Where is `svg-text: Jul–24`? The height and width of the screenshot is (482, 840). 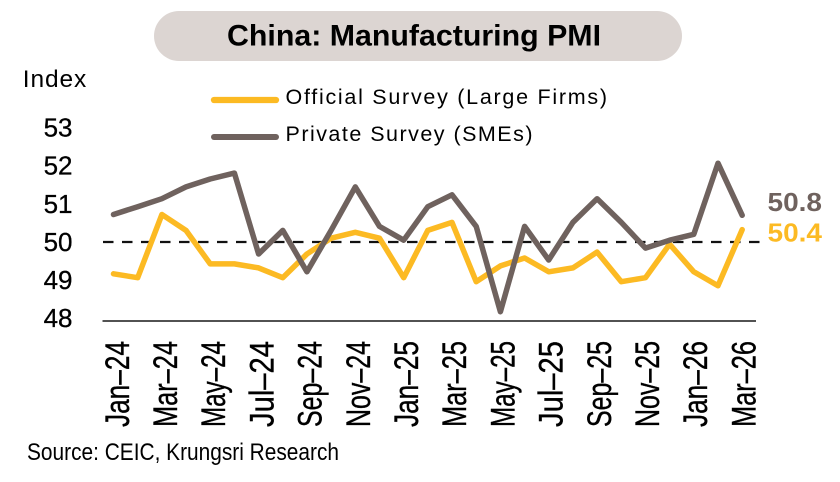 svg-text: Jul–24 is located at coordinates (262, 384).